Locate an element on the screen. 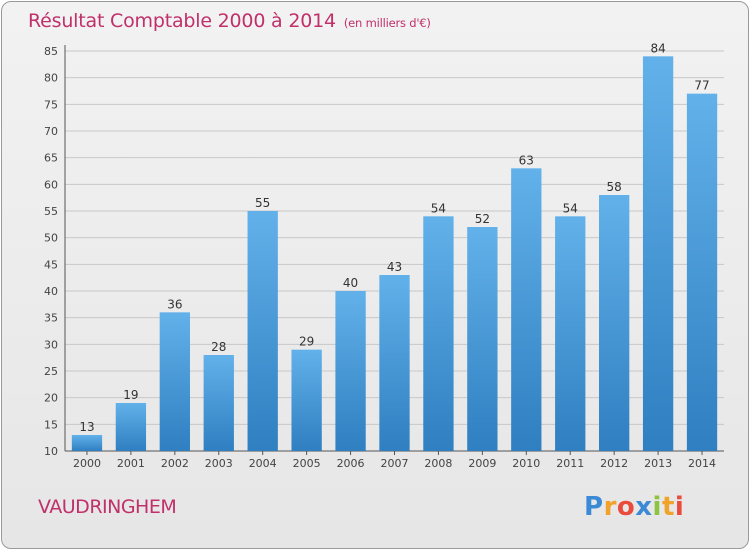  bar-value-label: 19 is located at coordinates (130, 395).